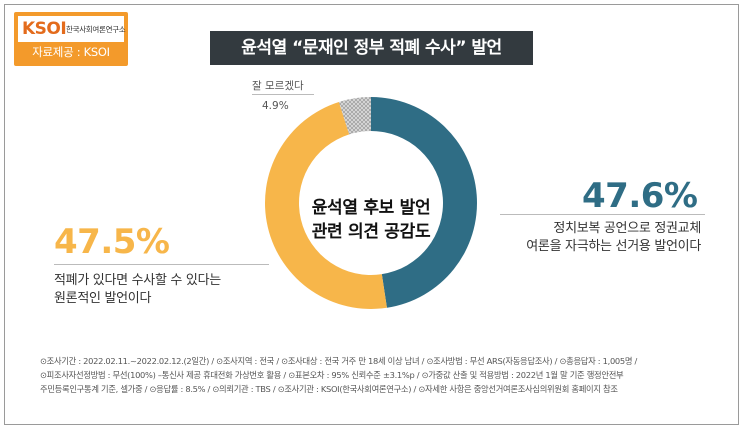 The image size is (745, 430). What do you see at coordinates (137, 290) in the screenshot?
I see `slice-desc-principle-remark: 적폐가 있다면 수사할 수 있다는 원론적인 발언이다` at bounding box center [137, 290].